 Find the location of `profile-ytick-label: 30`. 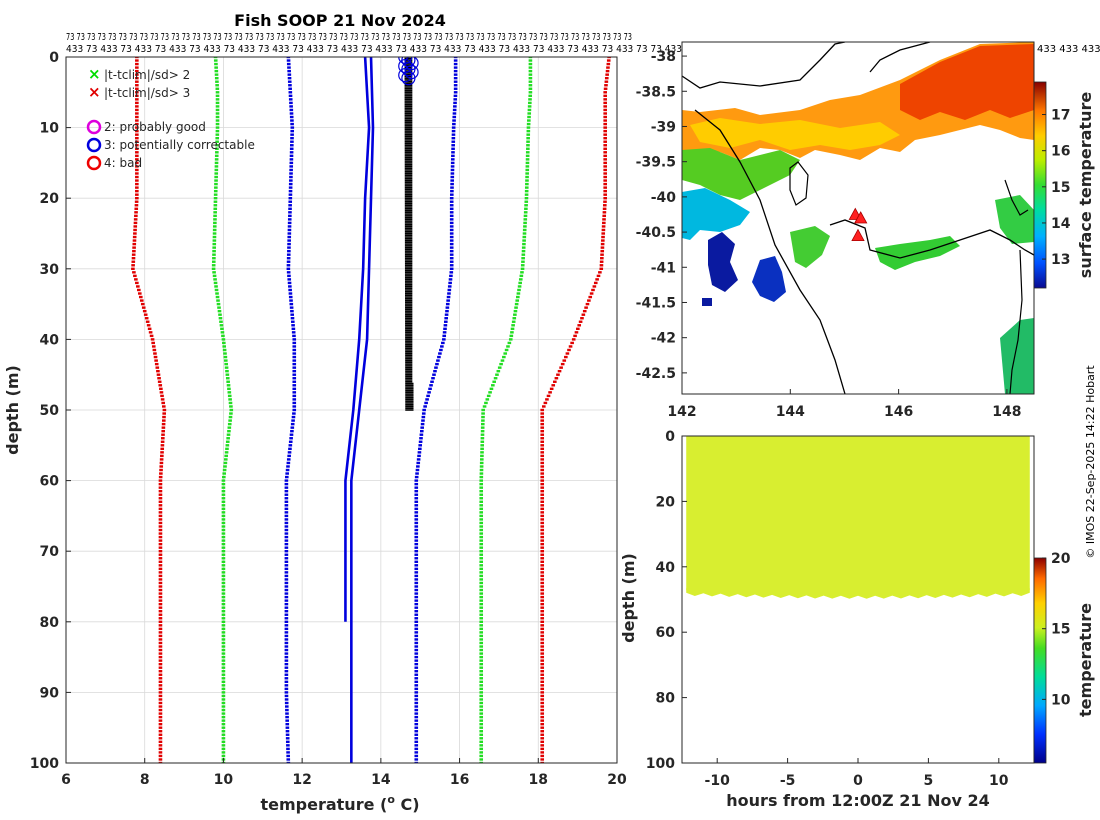

profile-ytick-label: 30 is located at coordinates (50, 270).